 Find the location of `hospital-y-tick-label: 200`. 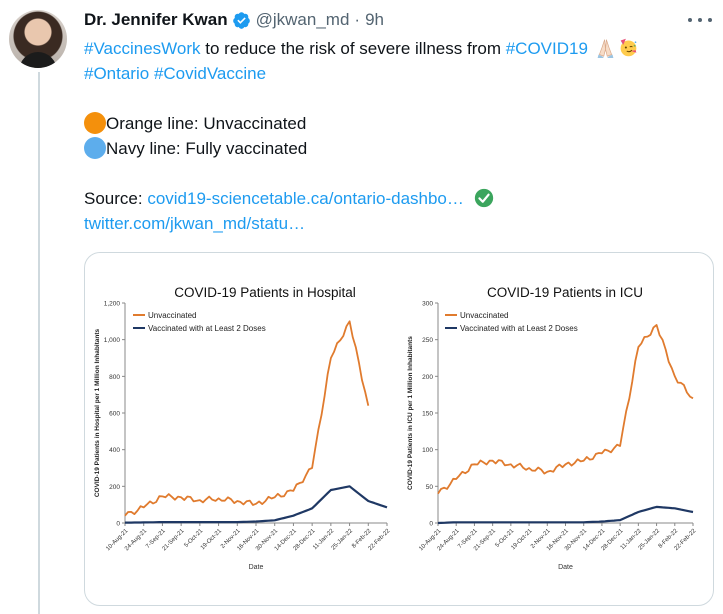

hospital-y-tick-label: 200 is located at coordinates (114, 487).